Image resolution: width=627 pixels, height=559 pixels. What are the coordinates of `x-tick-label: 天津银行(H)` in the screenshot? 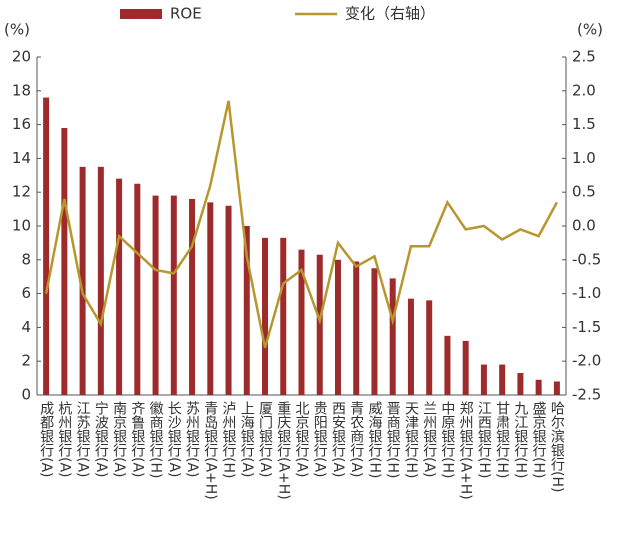 It's located at (411, 439).